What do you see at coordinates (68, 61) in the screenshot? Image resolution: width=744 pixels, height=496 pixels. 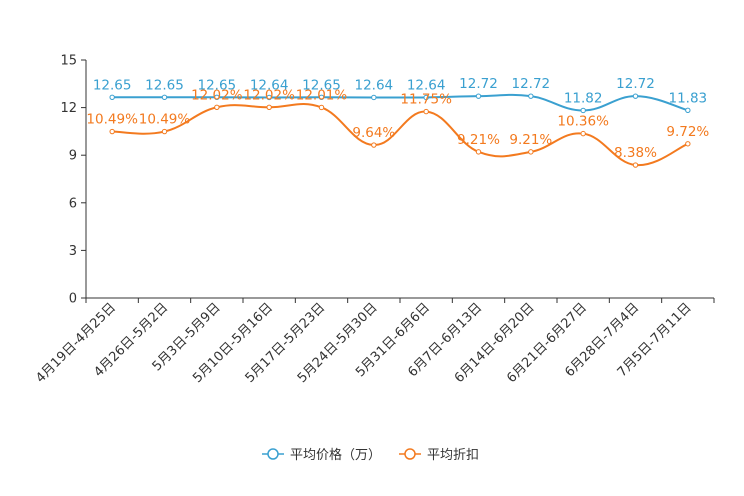 I see `y-tick-label: 15` at bounding box center [68, 61].